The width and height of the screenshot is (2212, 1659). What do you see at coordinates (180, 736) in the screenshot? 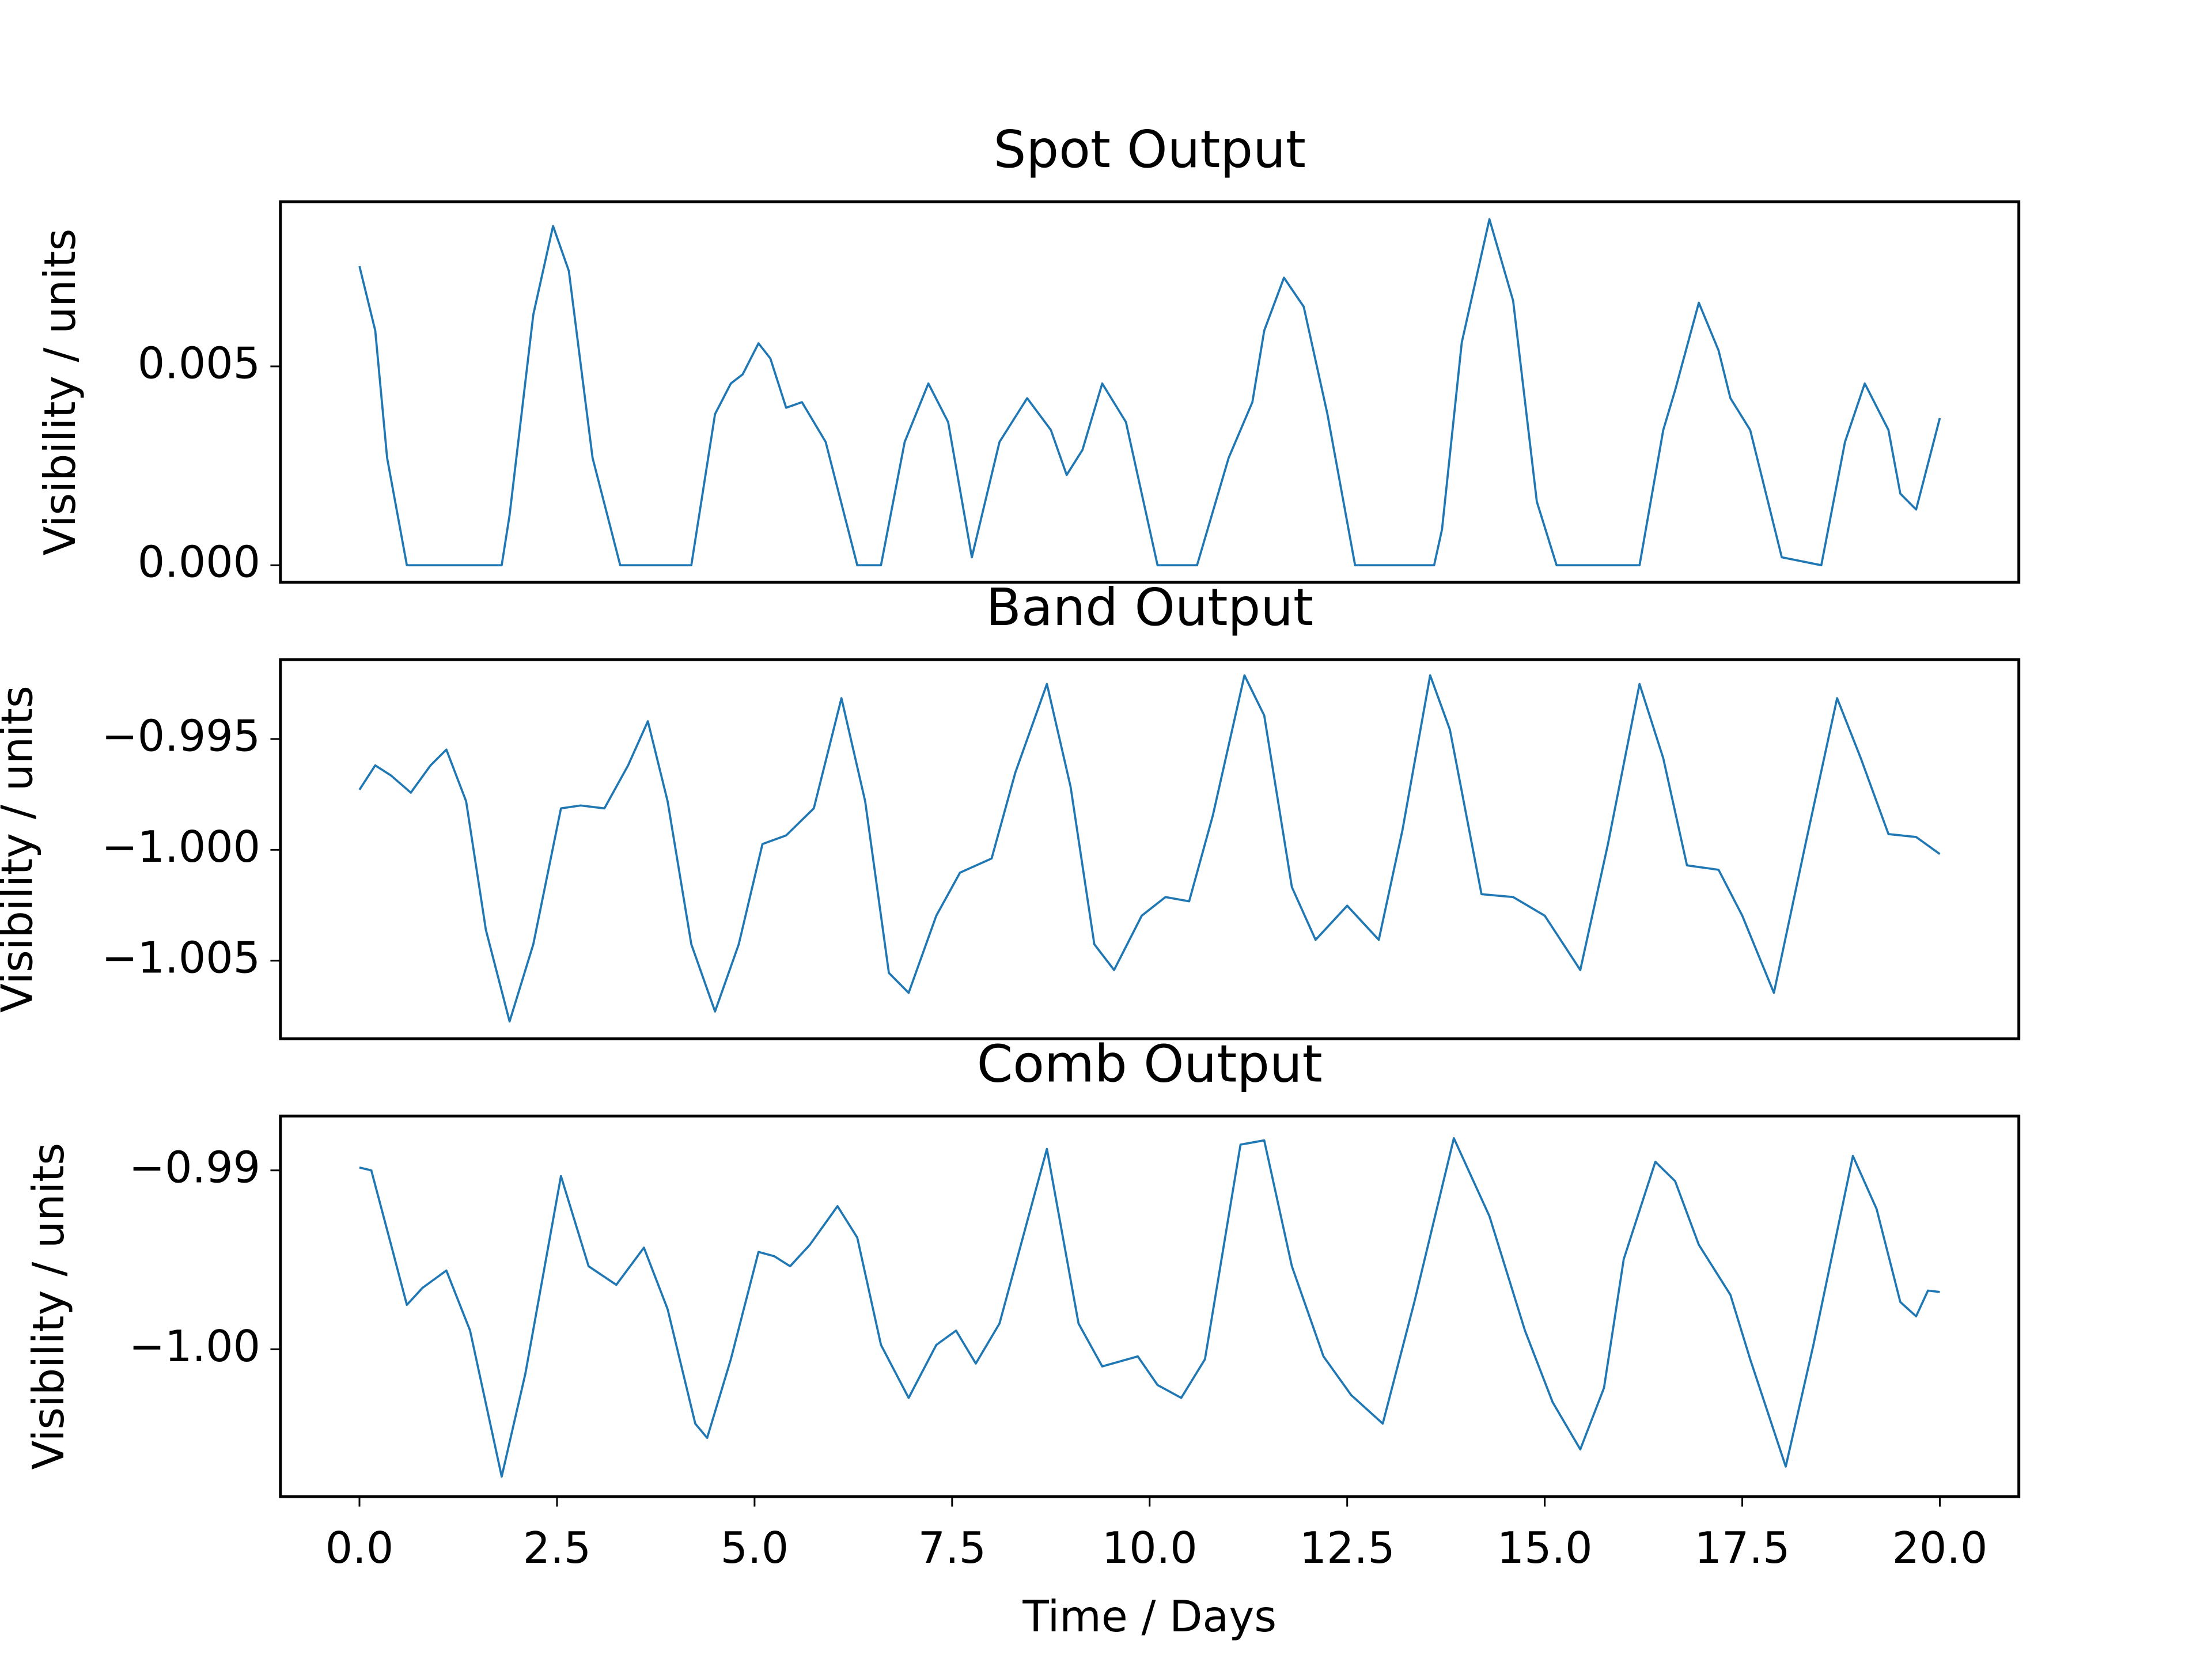
I see `y-tick-label: −0.995` at bounding box center [180, 736].